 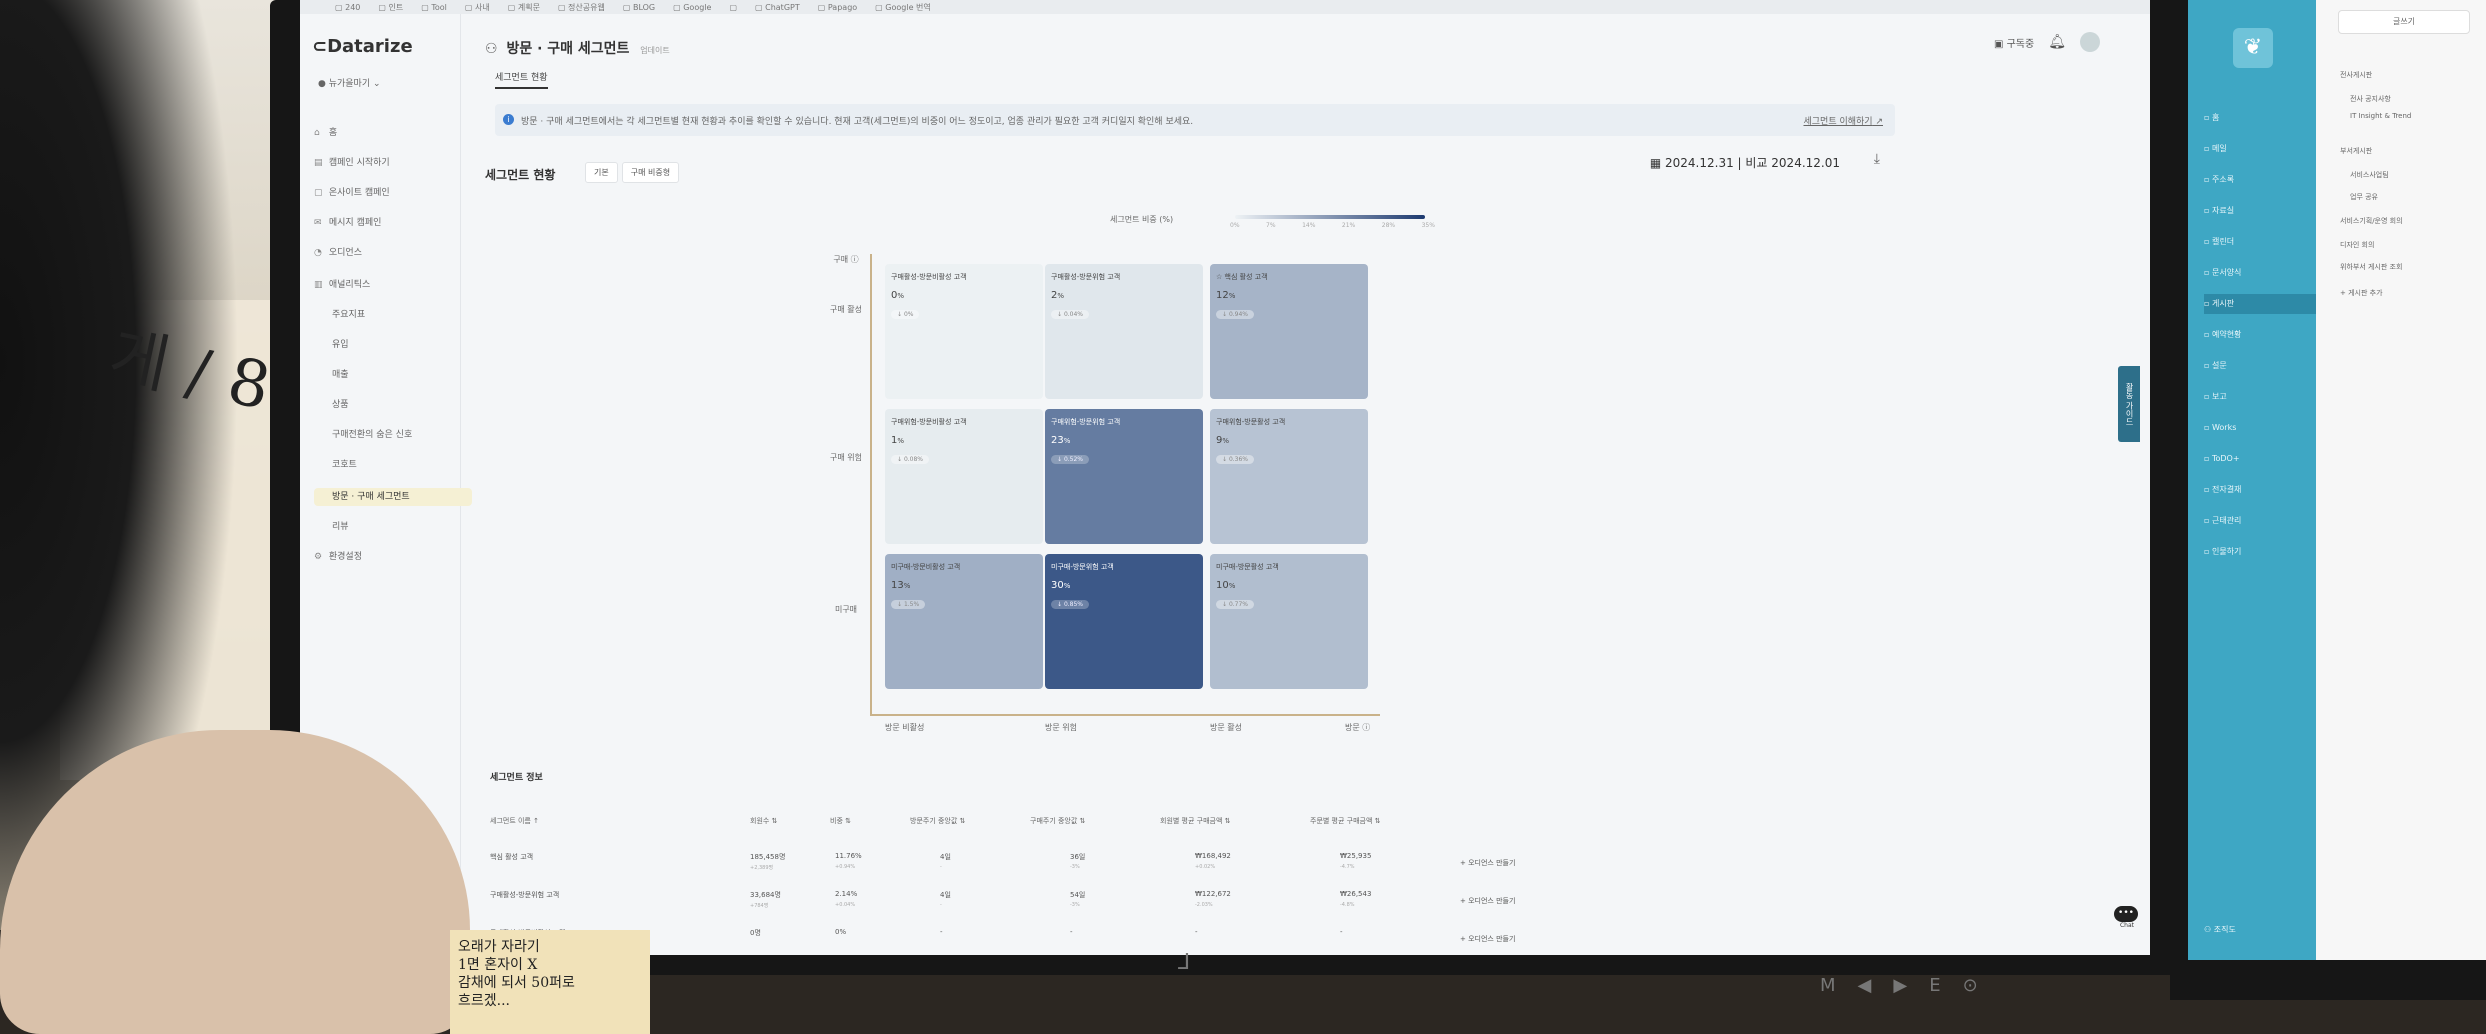 What do you see at coordinates (384, 133) in the screenshot?
I see `sidebar-item: ⌂ 홈` at bounding box center [384, 133].